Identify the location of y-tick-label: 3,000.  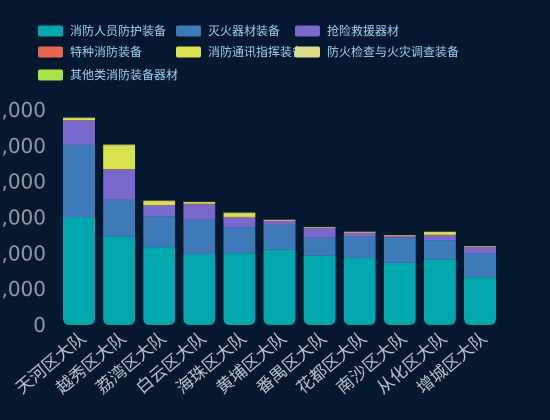
(23, 289).